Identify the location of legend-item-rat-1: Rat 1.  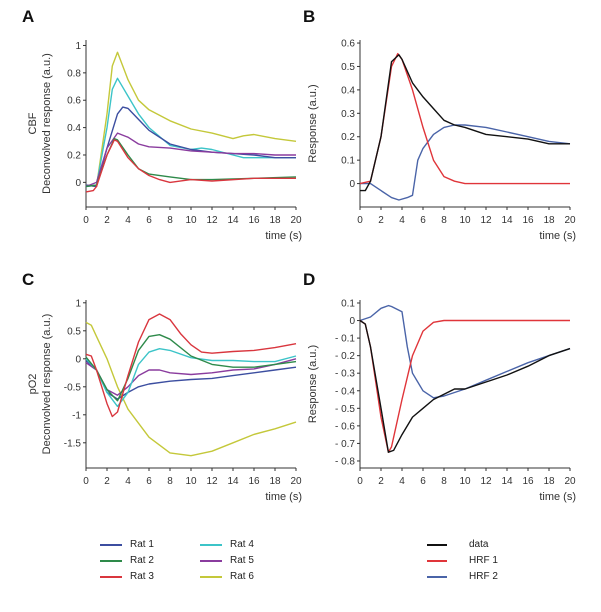
(127, 544).